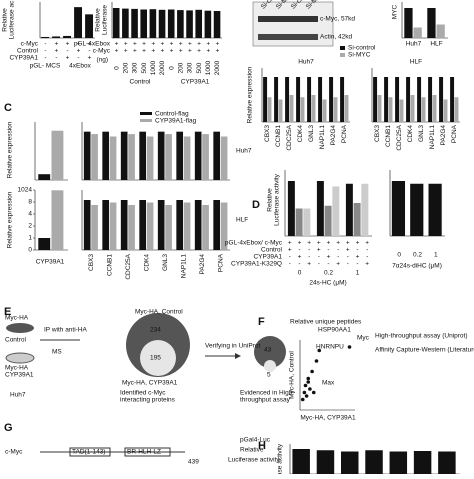  Describe the element at coordinates (128, 266) in the screenshot. I see `gene: CDC25A` at that location.